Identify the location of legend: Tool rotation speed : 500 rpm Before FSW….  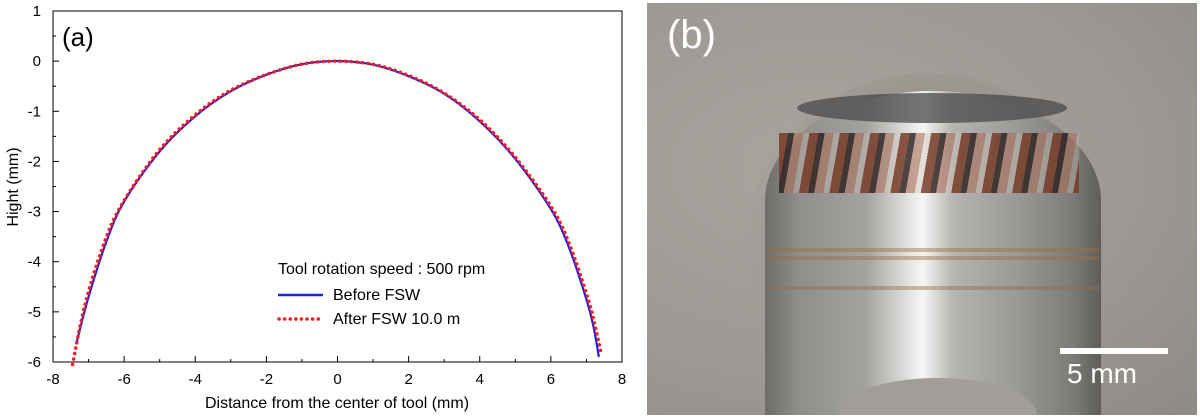
(381, 294).